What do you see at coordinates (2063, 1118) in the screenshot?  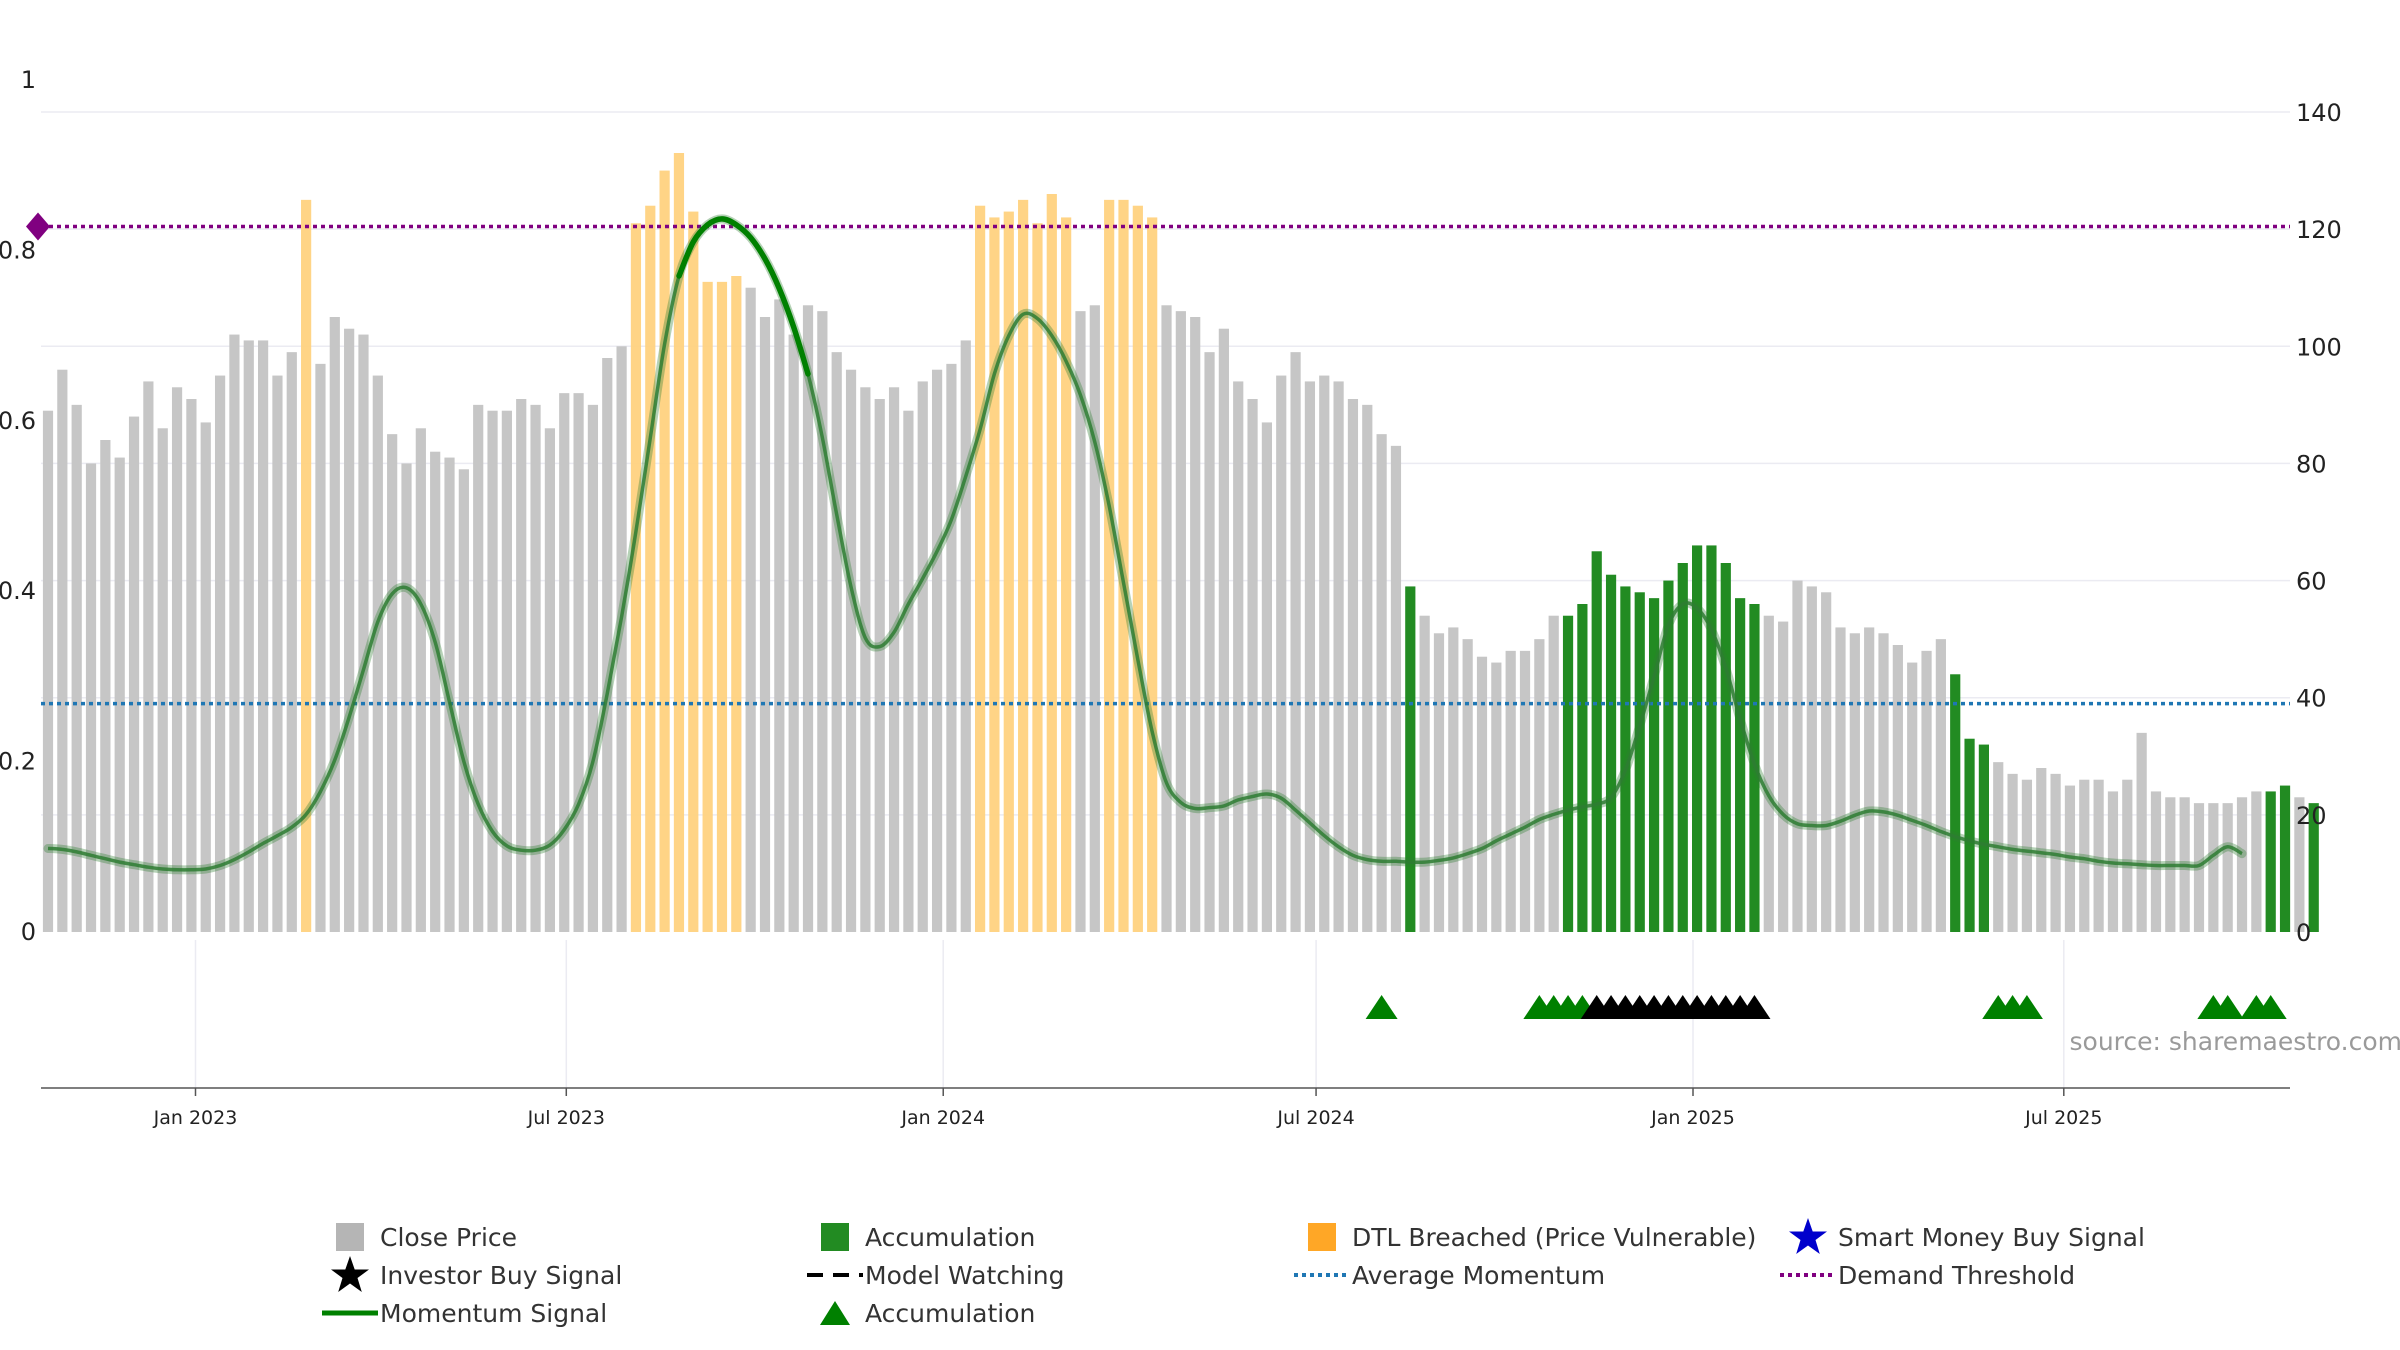 I see `x-tick-label: Jul 2025` at bounding box center [2063, 1118].